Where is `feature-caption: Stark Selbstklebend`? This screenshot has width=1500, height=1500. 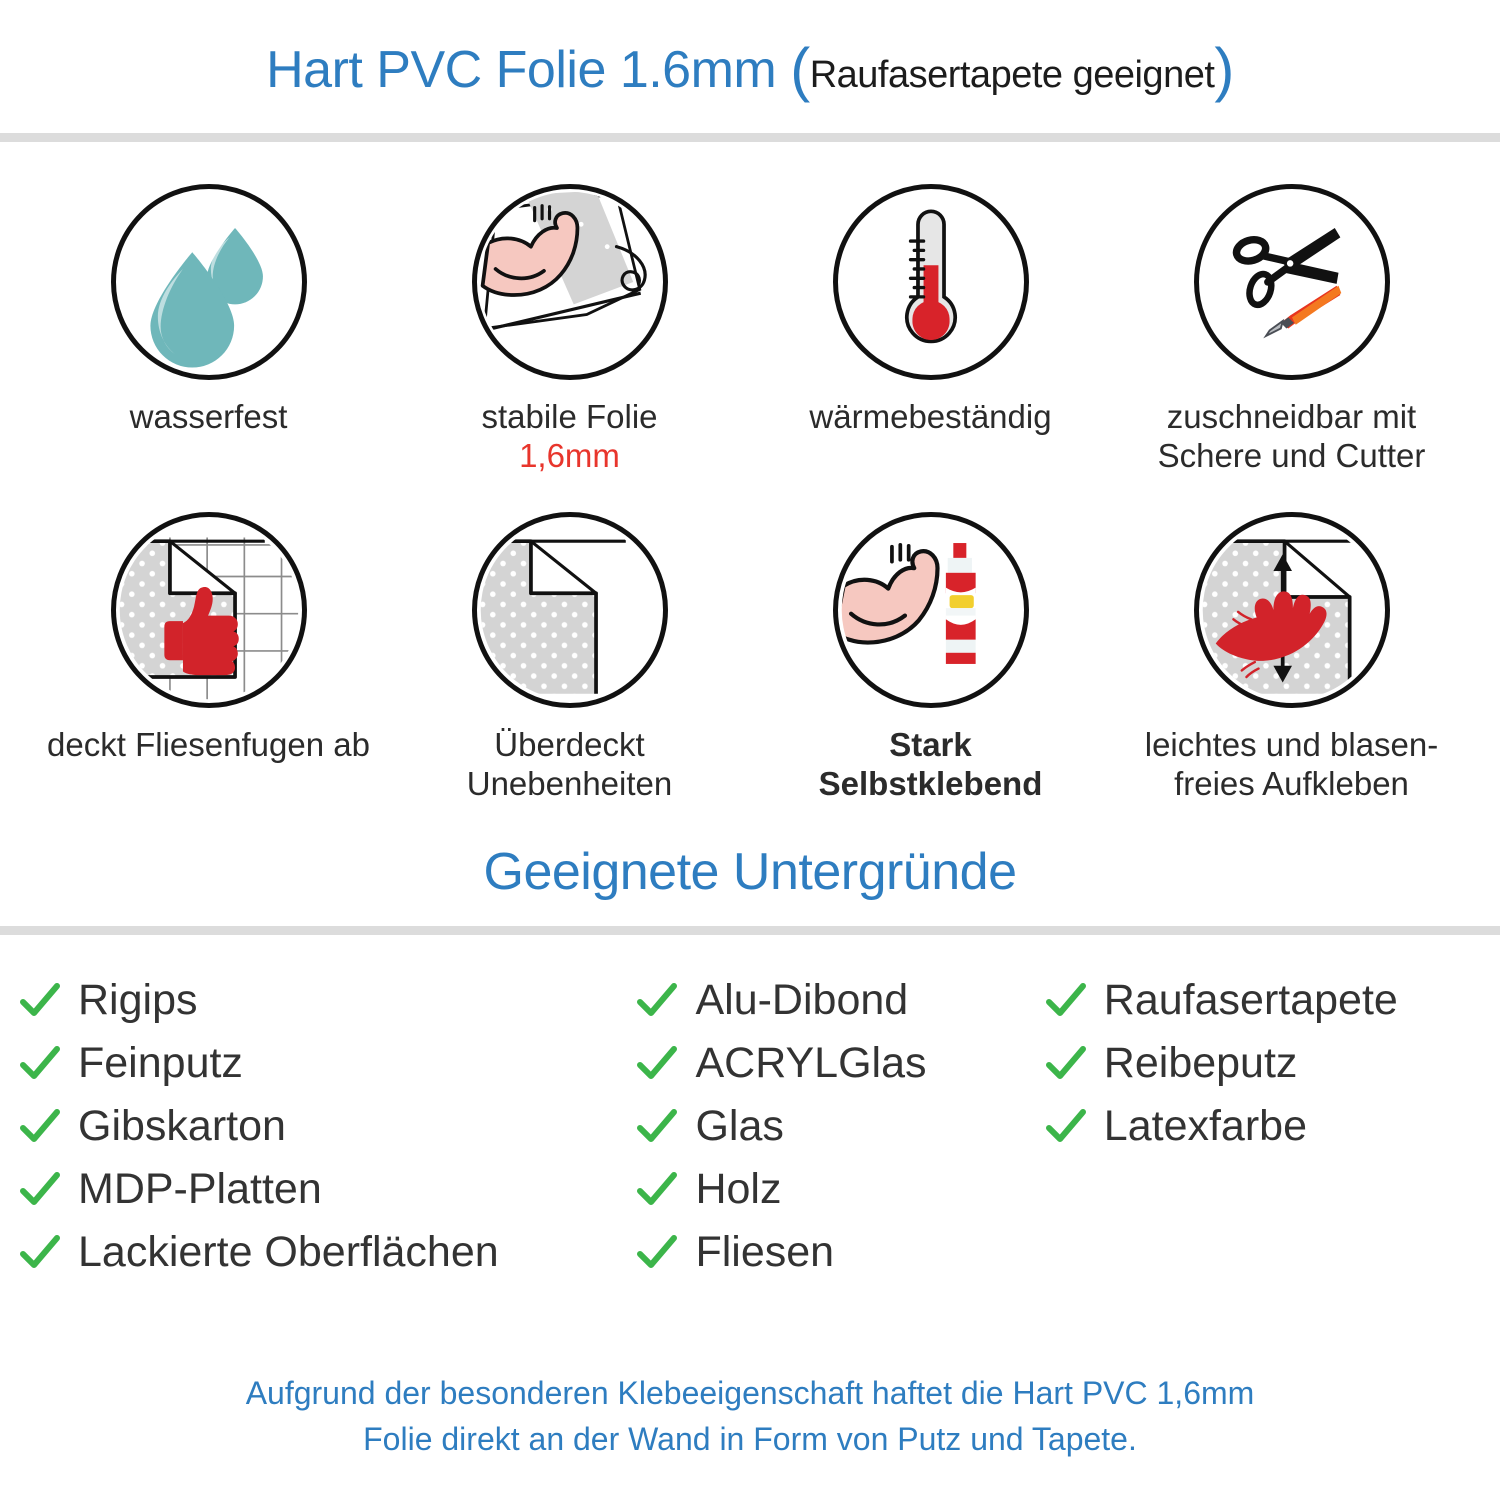
feature-caption: Stark Selbstklebend is located at coordinates (931, 765).